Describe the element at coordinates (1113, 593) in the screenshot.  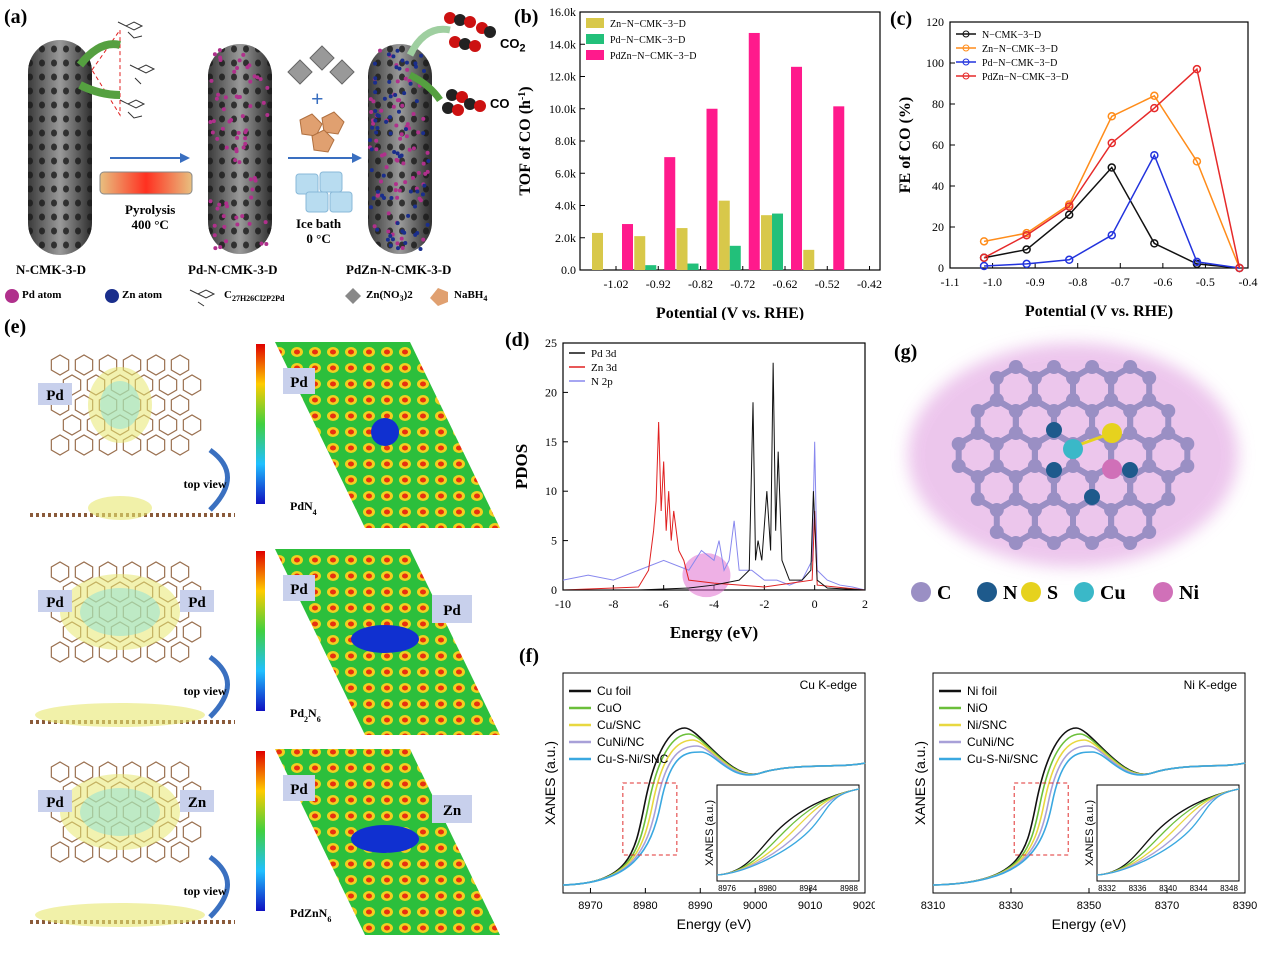
I see `legend-element-label: Cu` at that location.